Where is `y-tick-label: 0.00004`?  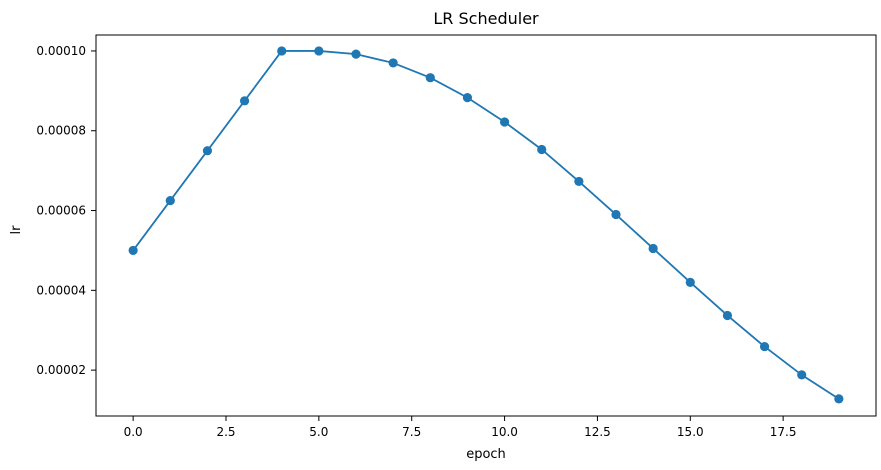
y-tick-label: 0.00004 is located at coordinates (61, 290).